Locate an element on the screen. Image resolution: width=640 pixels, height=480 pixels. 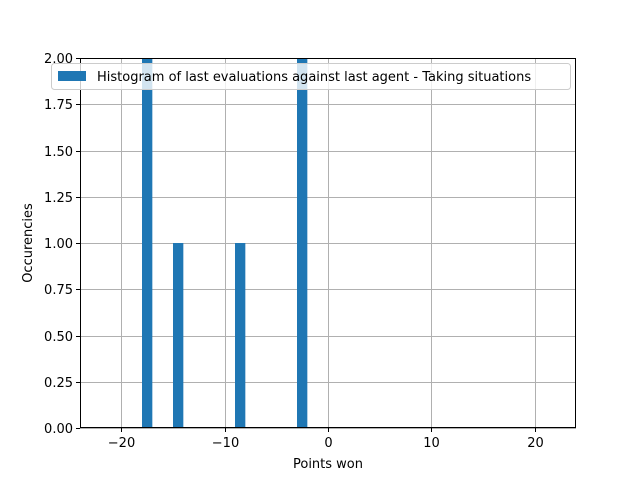
y-tick-label: 0.25 is located at coordinates (58, 383).